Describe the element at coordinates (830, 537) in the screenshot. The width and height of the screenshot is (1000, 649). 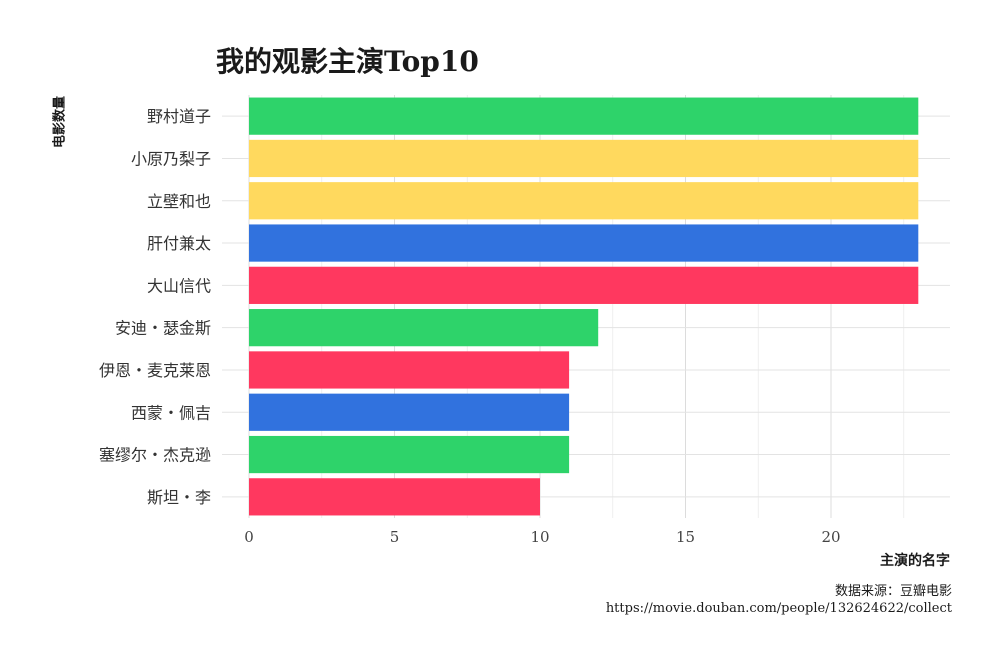
I see `x-tick-label: 20` at that location.